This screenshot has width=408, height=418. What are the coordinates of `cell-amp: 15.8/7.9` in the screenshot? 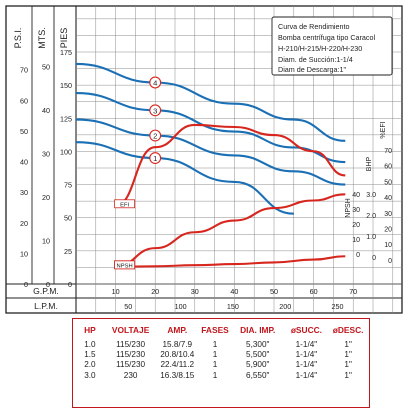 It's located at (177, 344).